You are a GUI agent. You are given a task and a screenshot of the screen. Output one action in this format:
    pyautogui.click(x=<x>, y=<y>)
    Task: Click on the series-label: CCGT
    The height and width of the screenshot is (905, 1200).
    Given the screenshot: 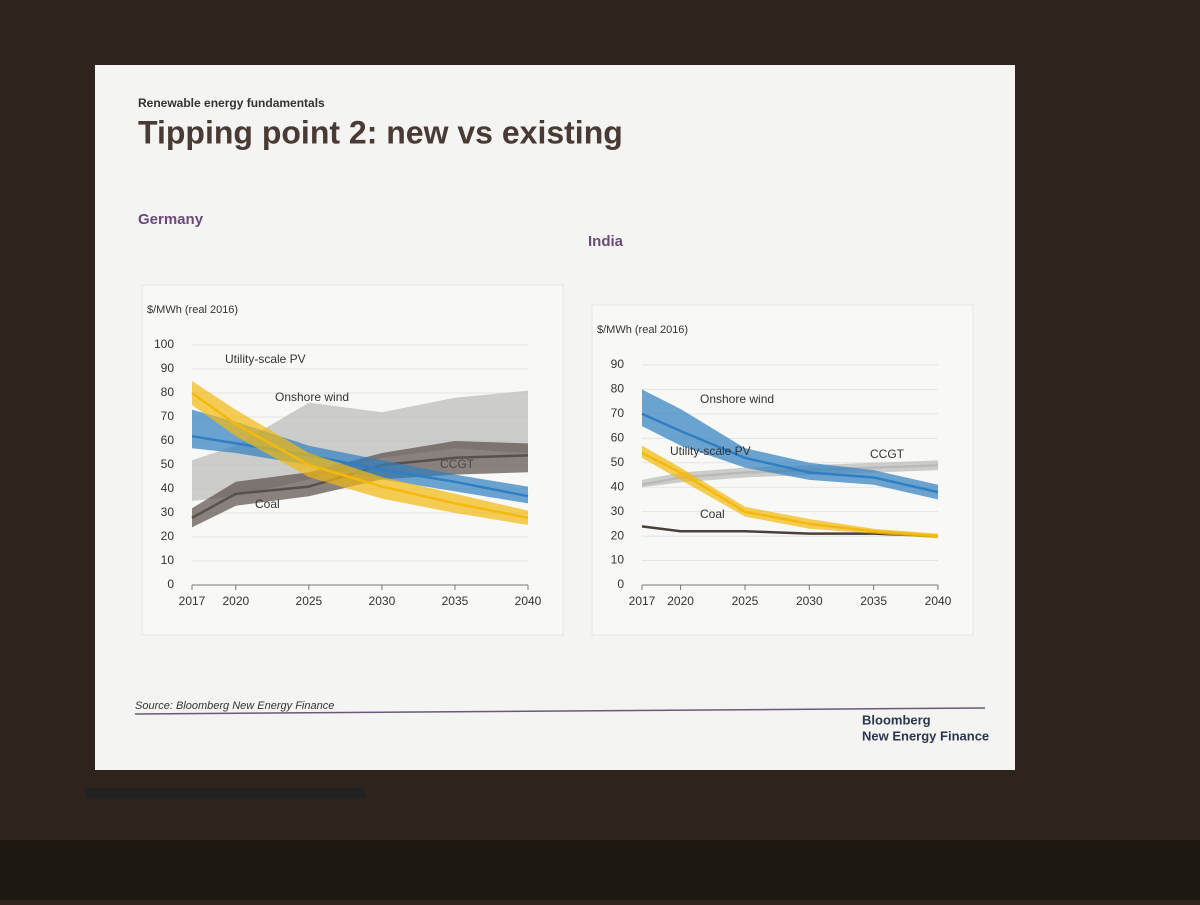 What is the action you would take?
    pyautogui.click(x=887, y=454)
    